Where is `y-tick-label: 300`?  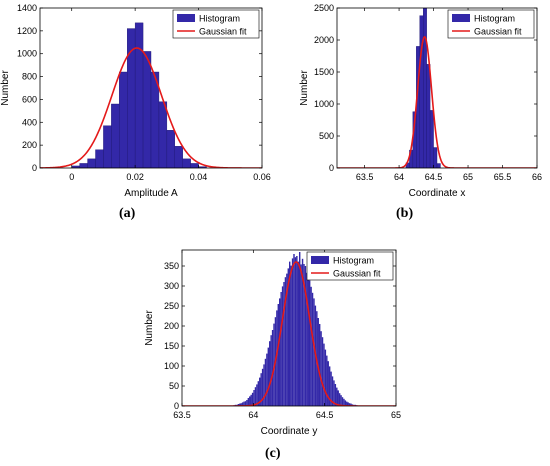 y-tick-label: 300 is located at coordinates (171, 286).